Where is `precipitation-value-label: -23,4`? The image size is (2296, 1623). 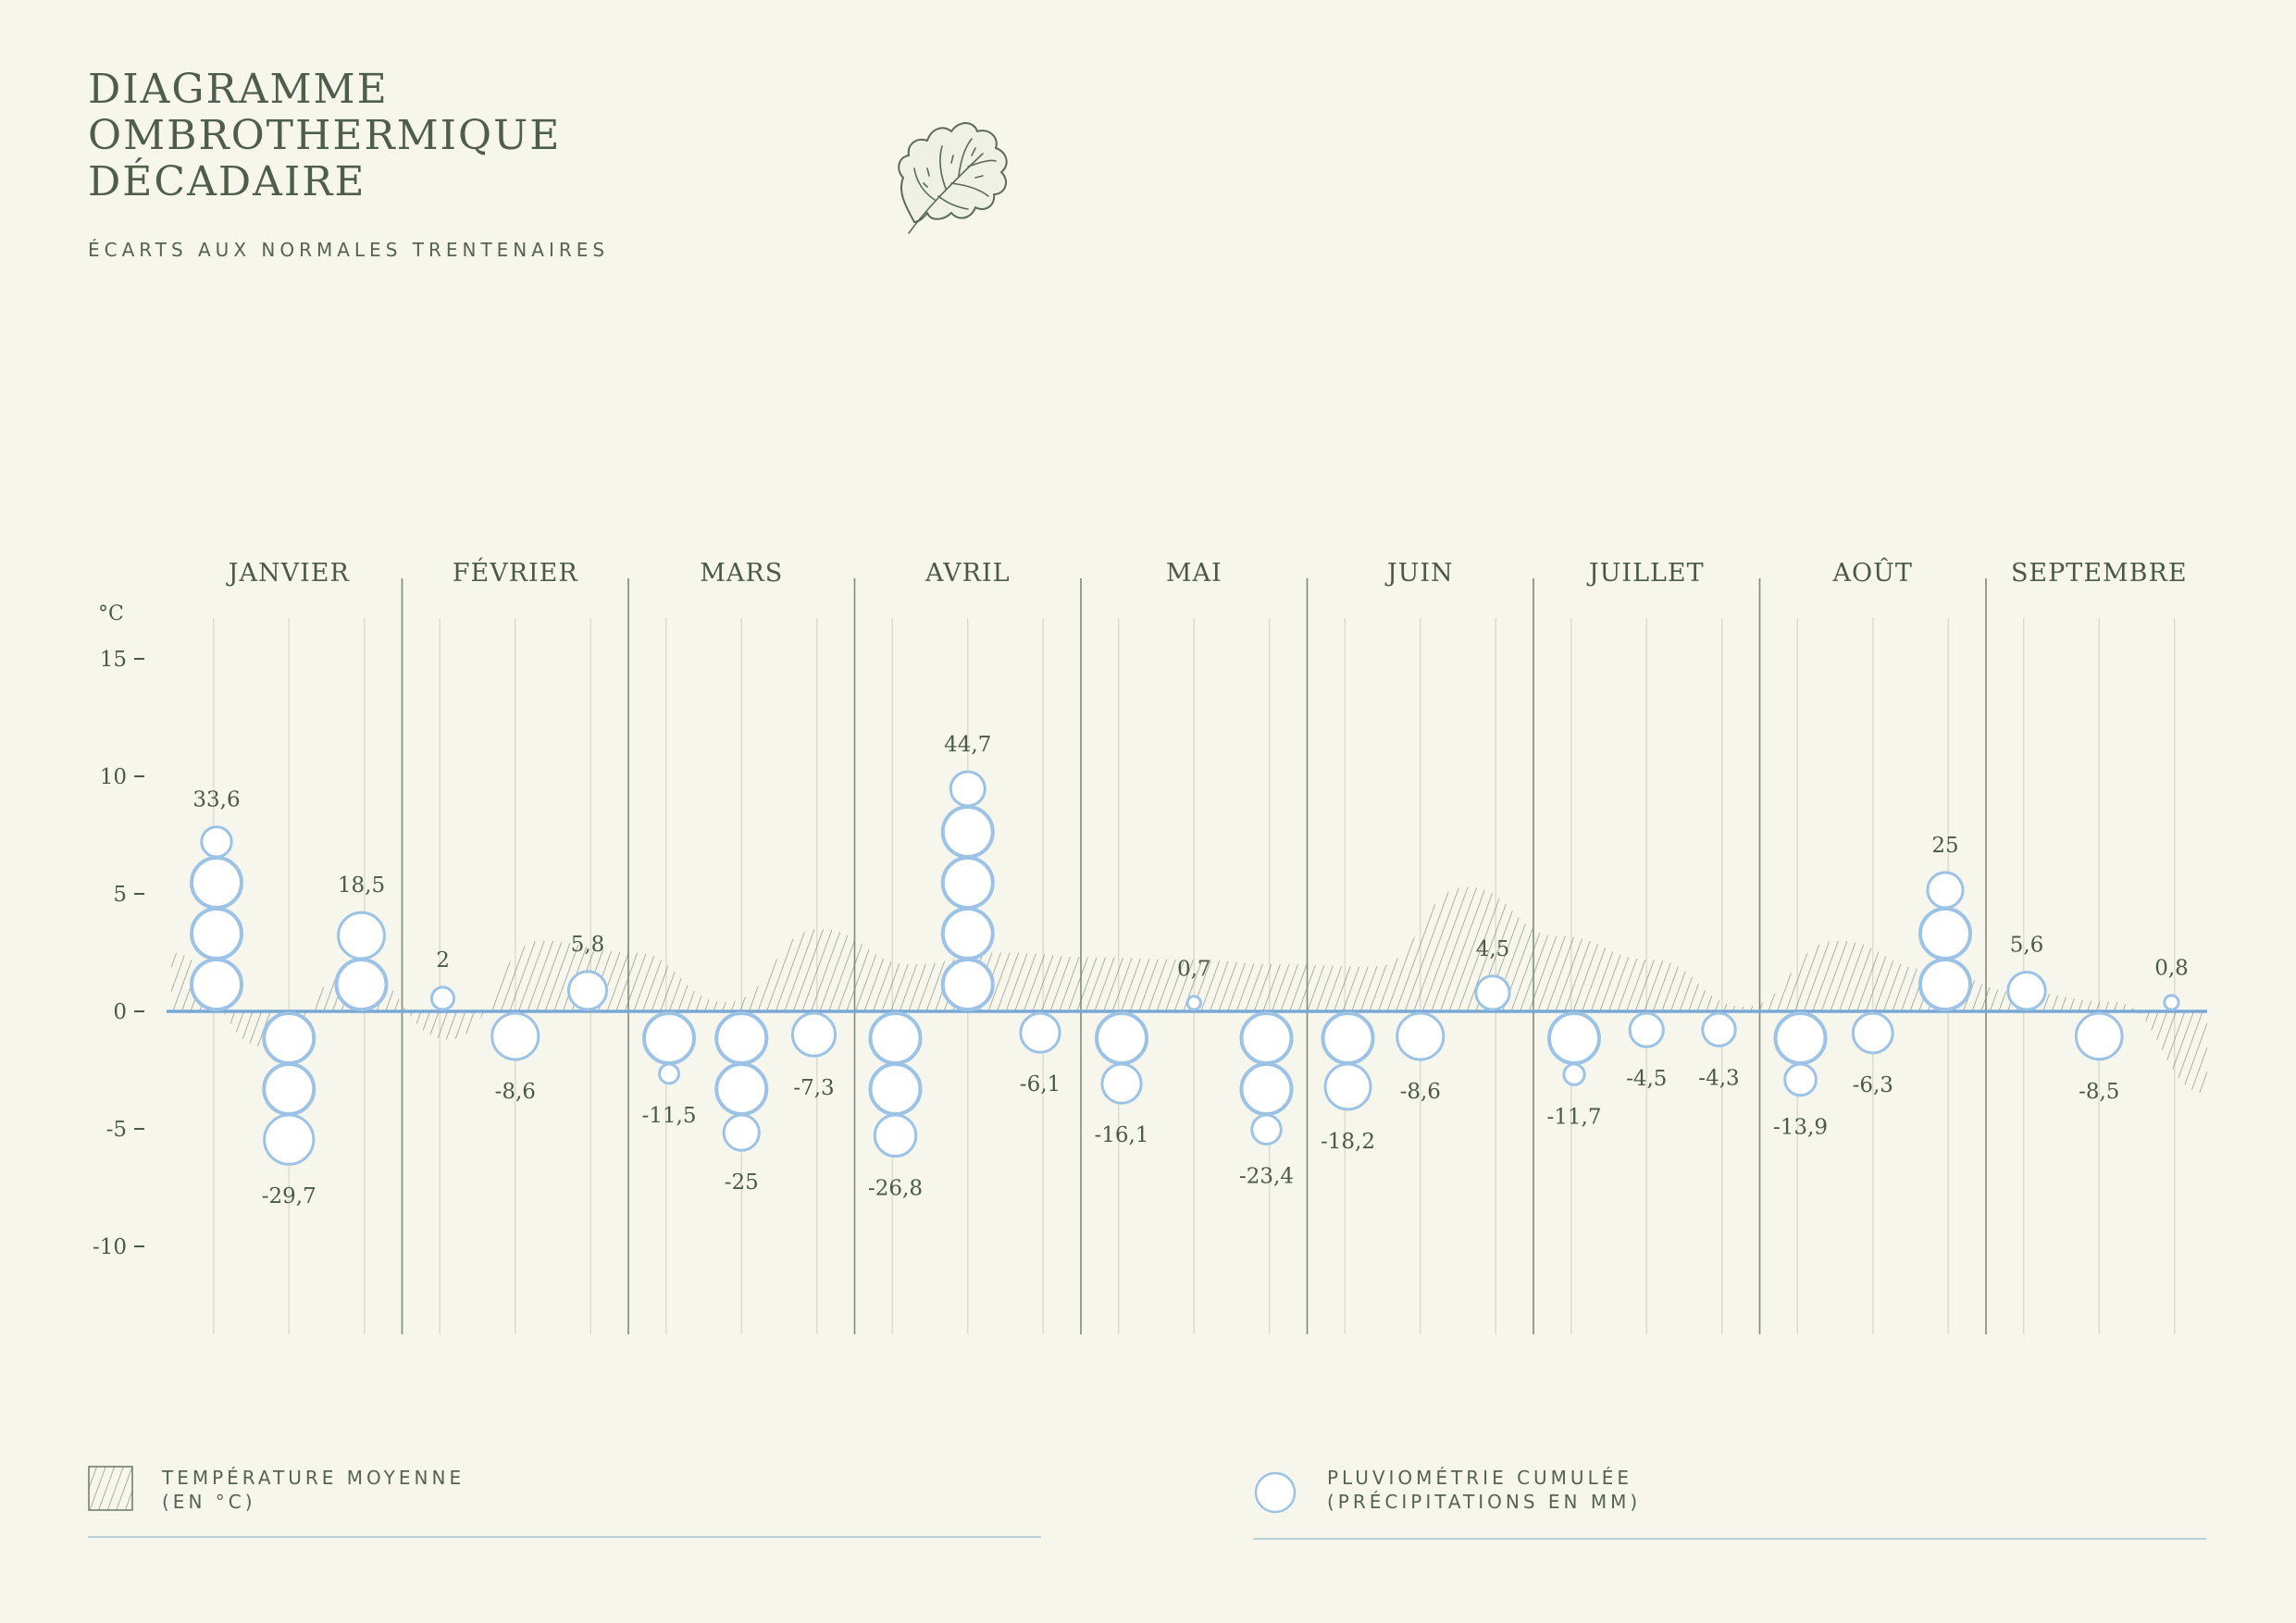 precipitation-value-label: -23,4 is located at coordinates (1267, 1176).